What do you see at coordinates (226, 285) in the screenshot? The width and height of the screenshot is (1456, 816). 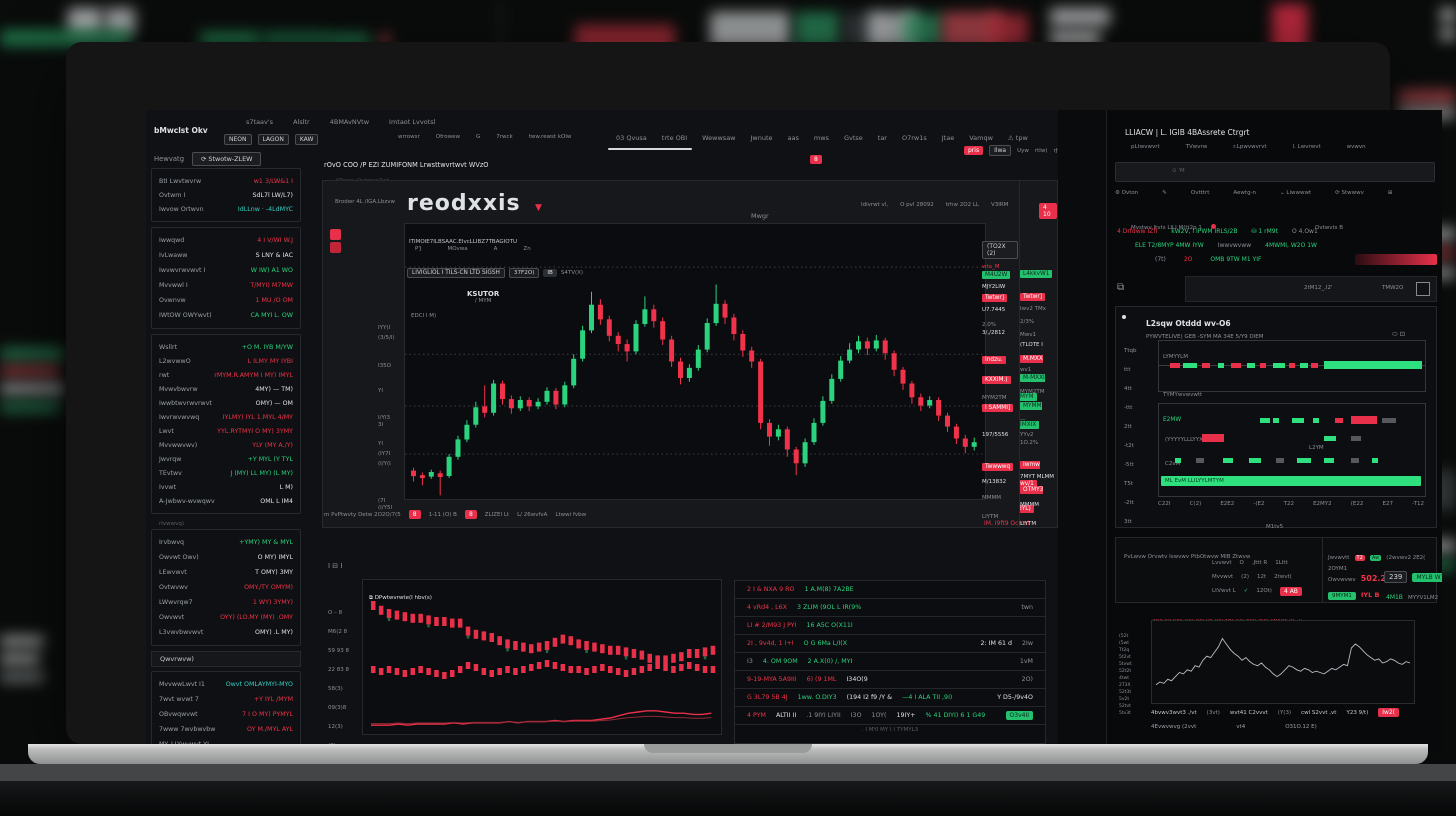 I see `watchlist-row: Mvvwwl I T/MYI) M7MW` at bounding box center [226, 285].